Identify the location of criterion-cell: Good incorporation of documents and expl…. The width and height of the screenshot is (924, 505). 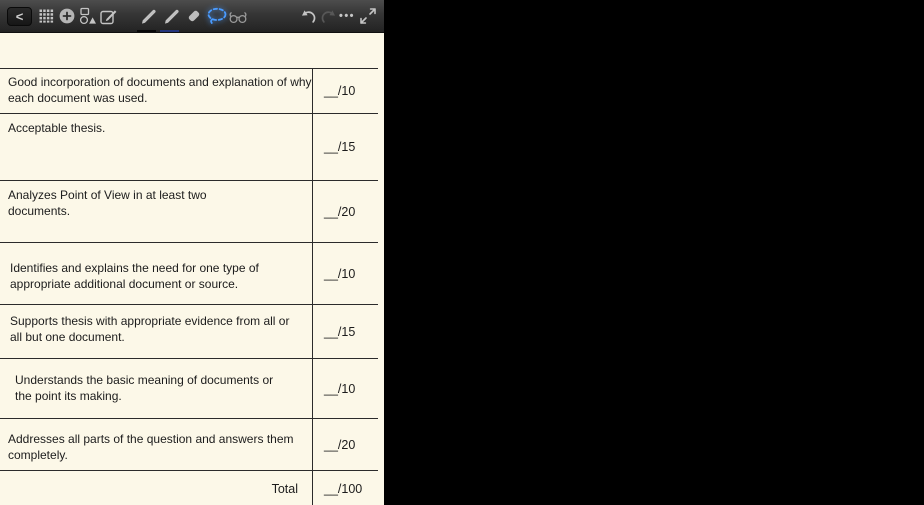
(156, 91).